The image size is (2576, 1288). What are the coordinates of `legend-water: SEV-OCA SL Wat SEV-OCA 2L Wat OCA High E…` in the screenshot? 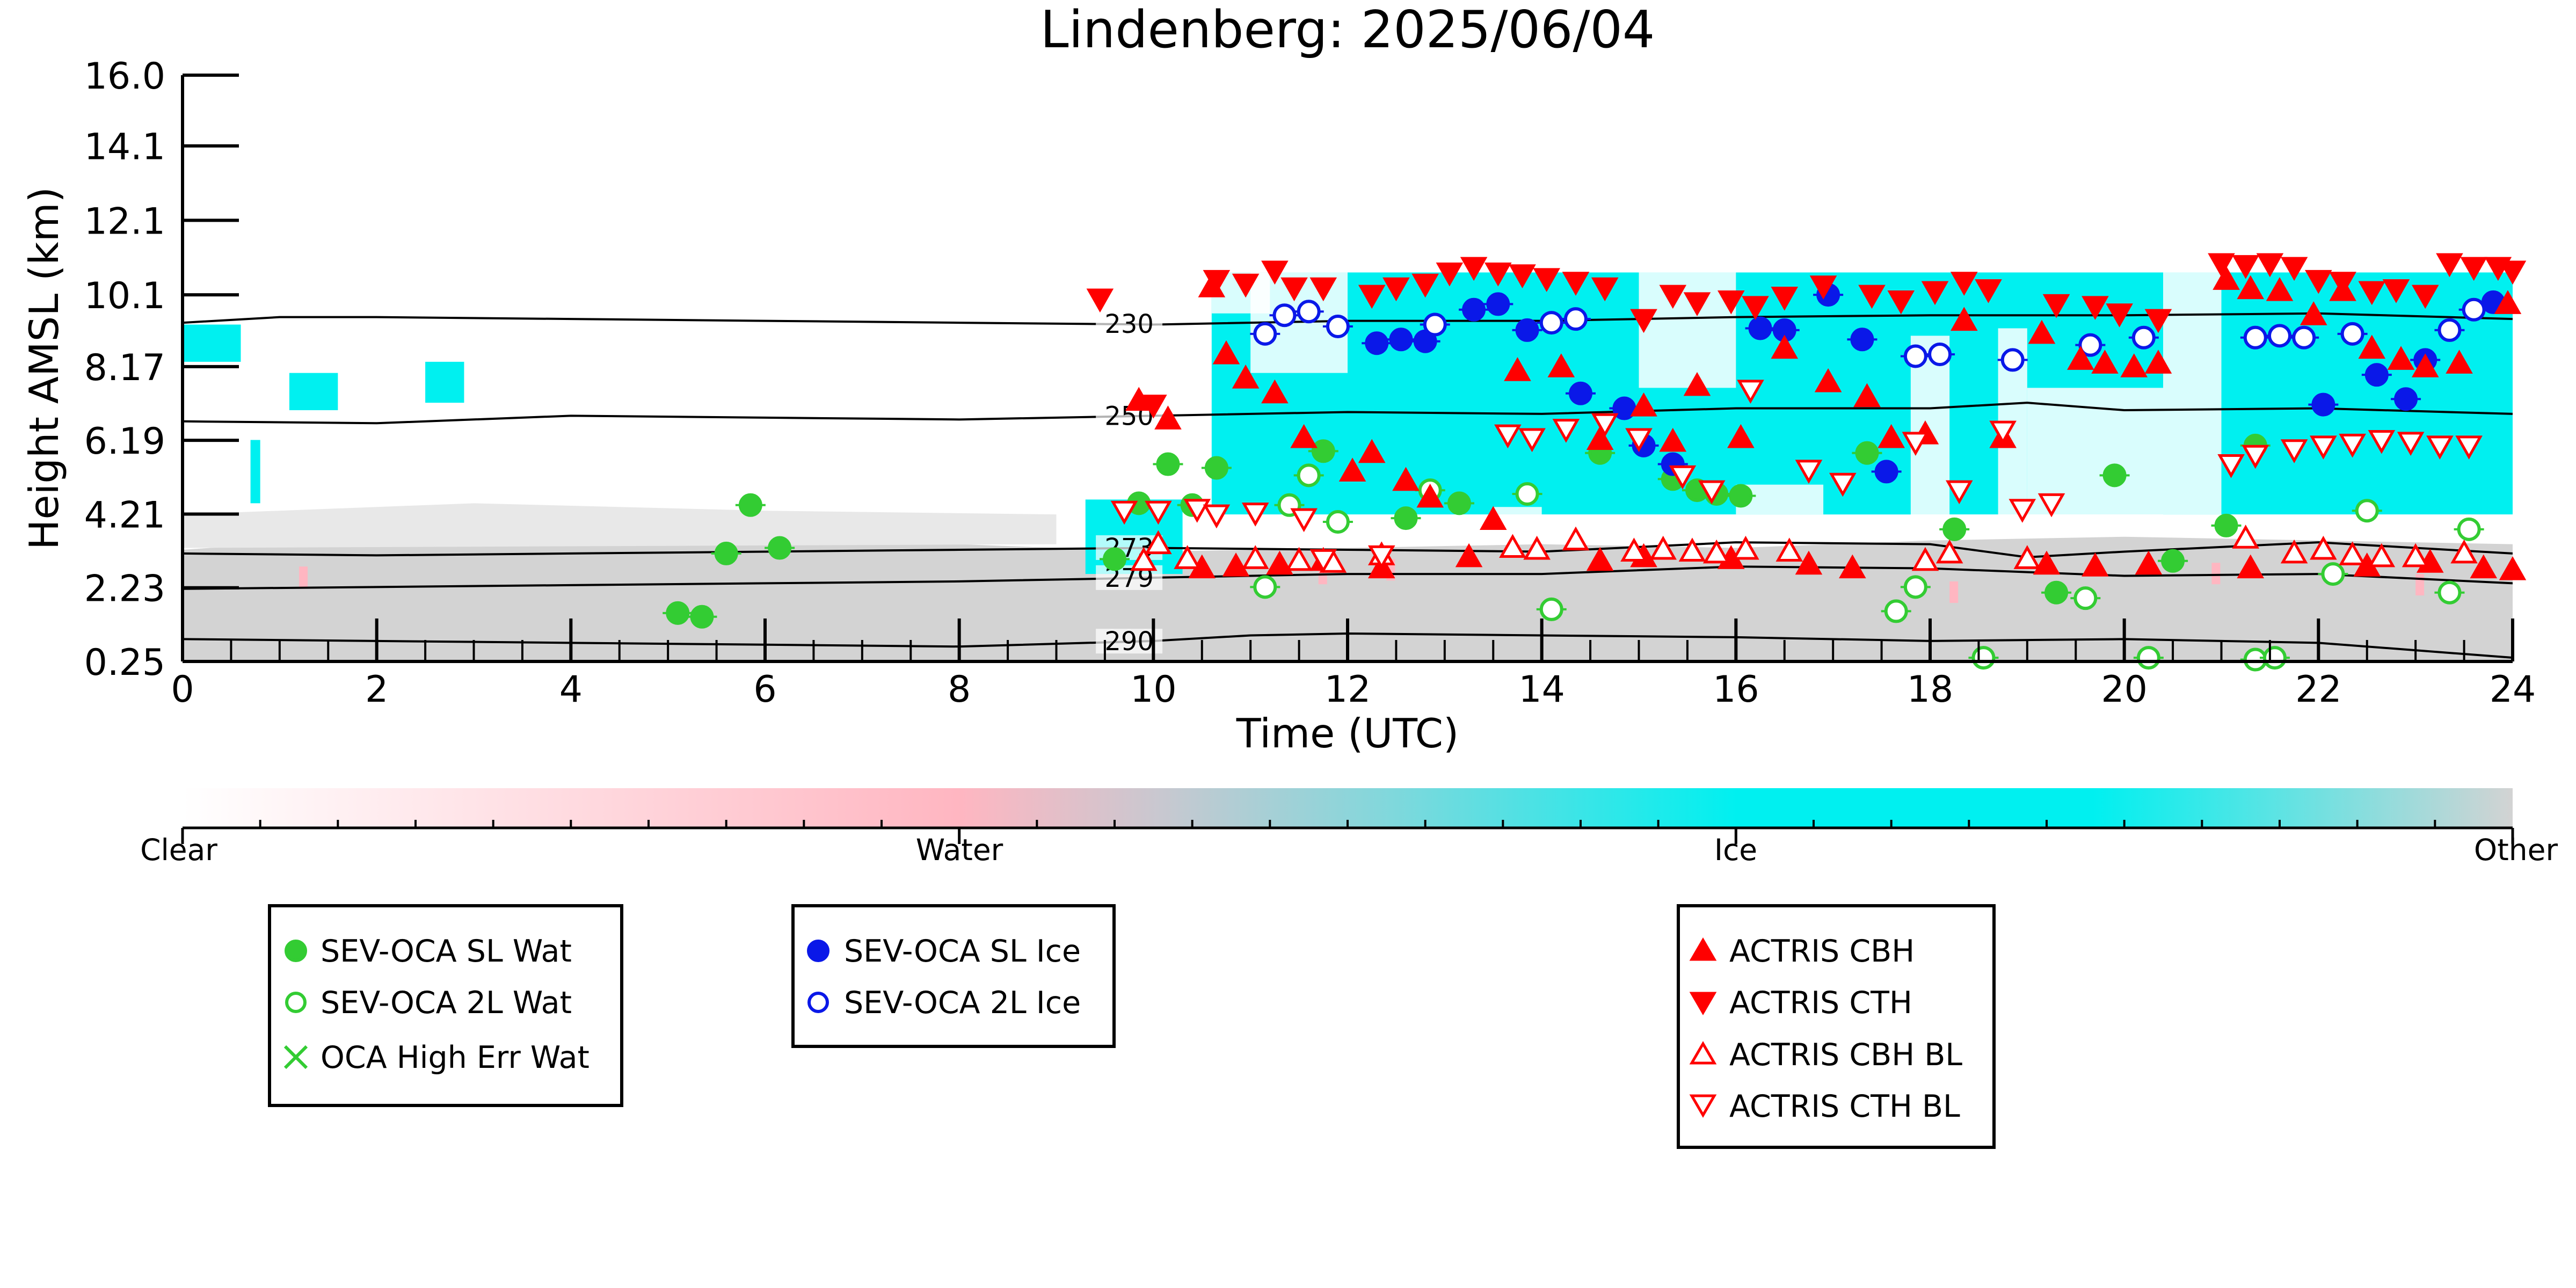 It's located at (445, 1005).